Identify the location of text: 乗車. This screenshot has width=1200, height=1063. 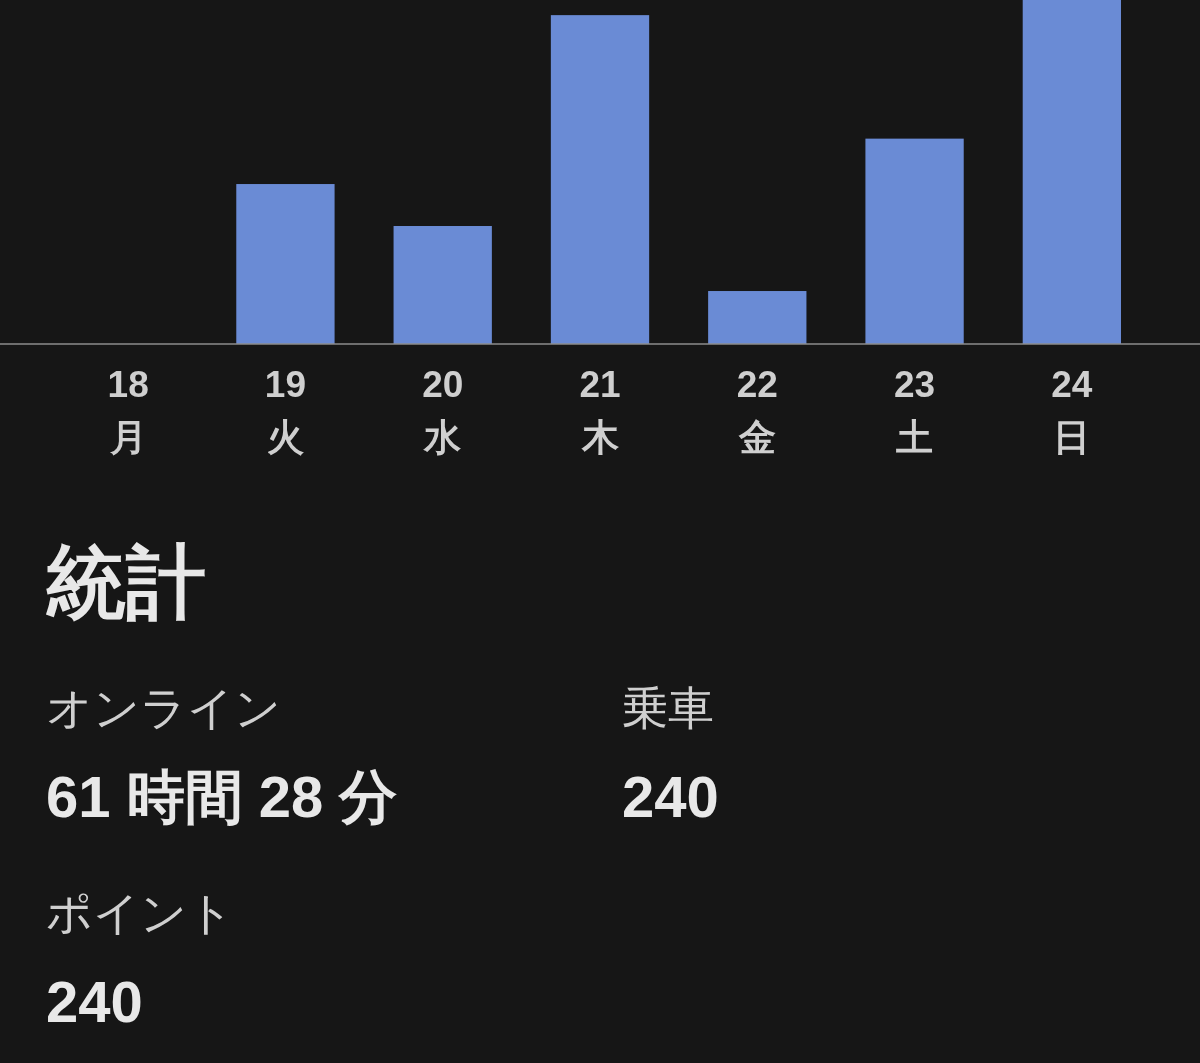
(668, 708).